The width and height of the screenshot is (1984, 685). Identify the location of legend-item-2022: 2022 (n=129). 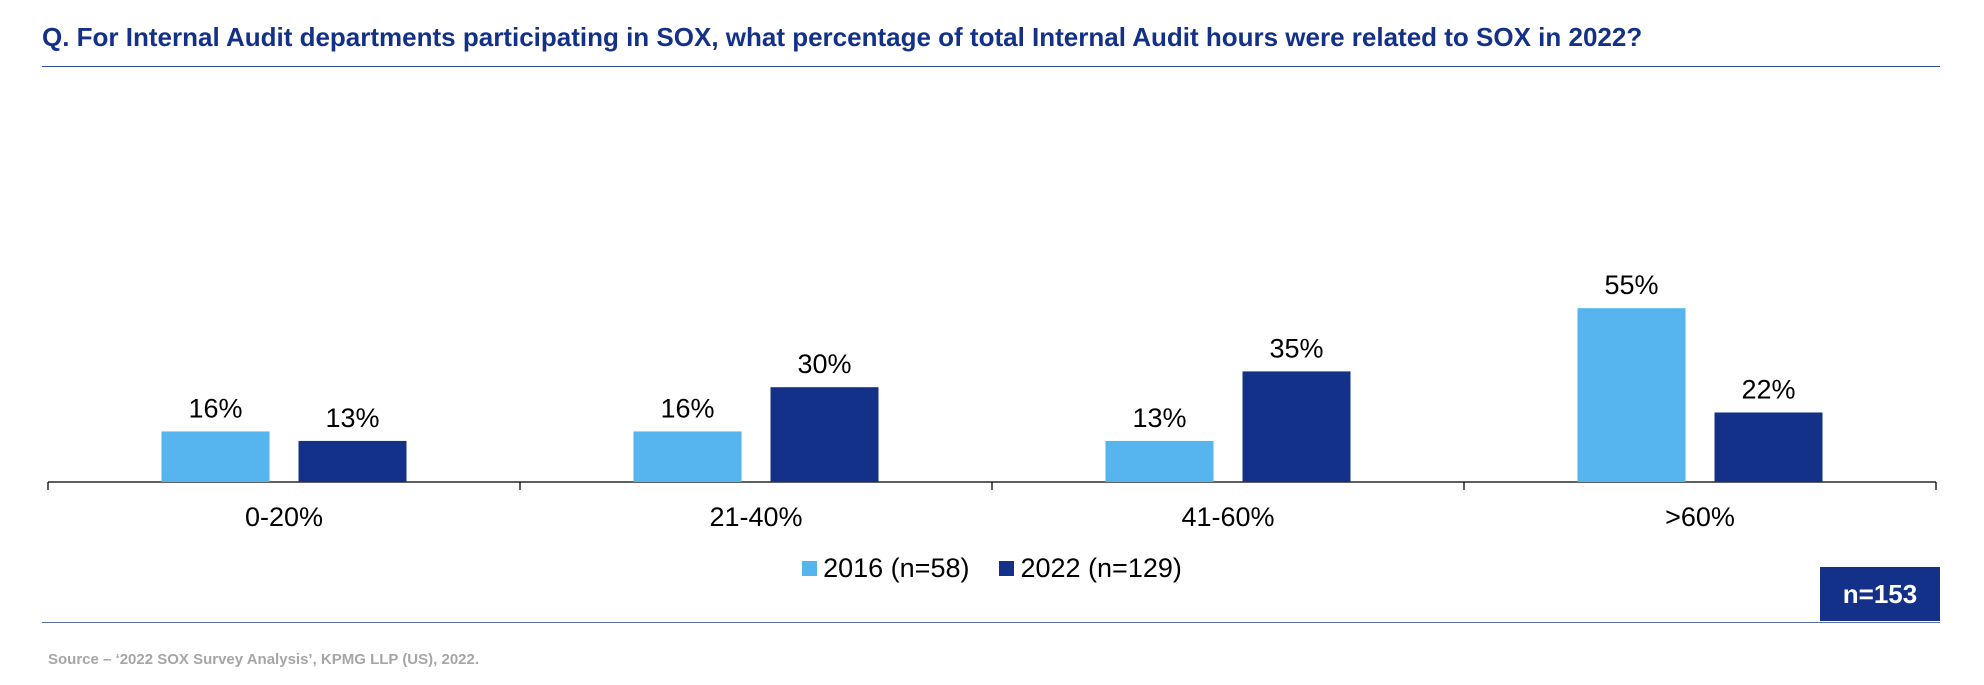
(1090, 568).